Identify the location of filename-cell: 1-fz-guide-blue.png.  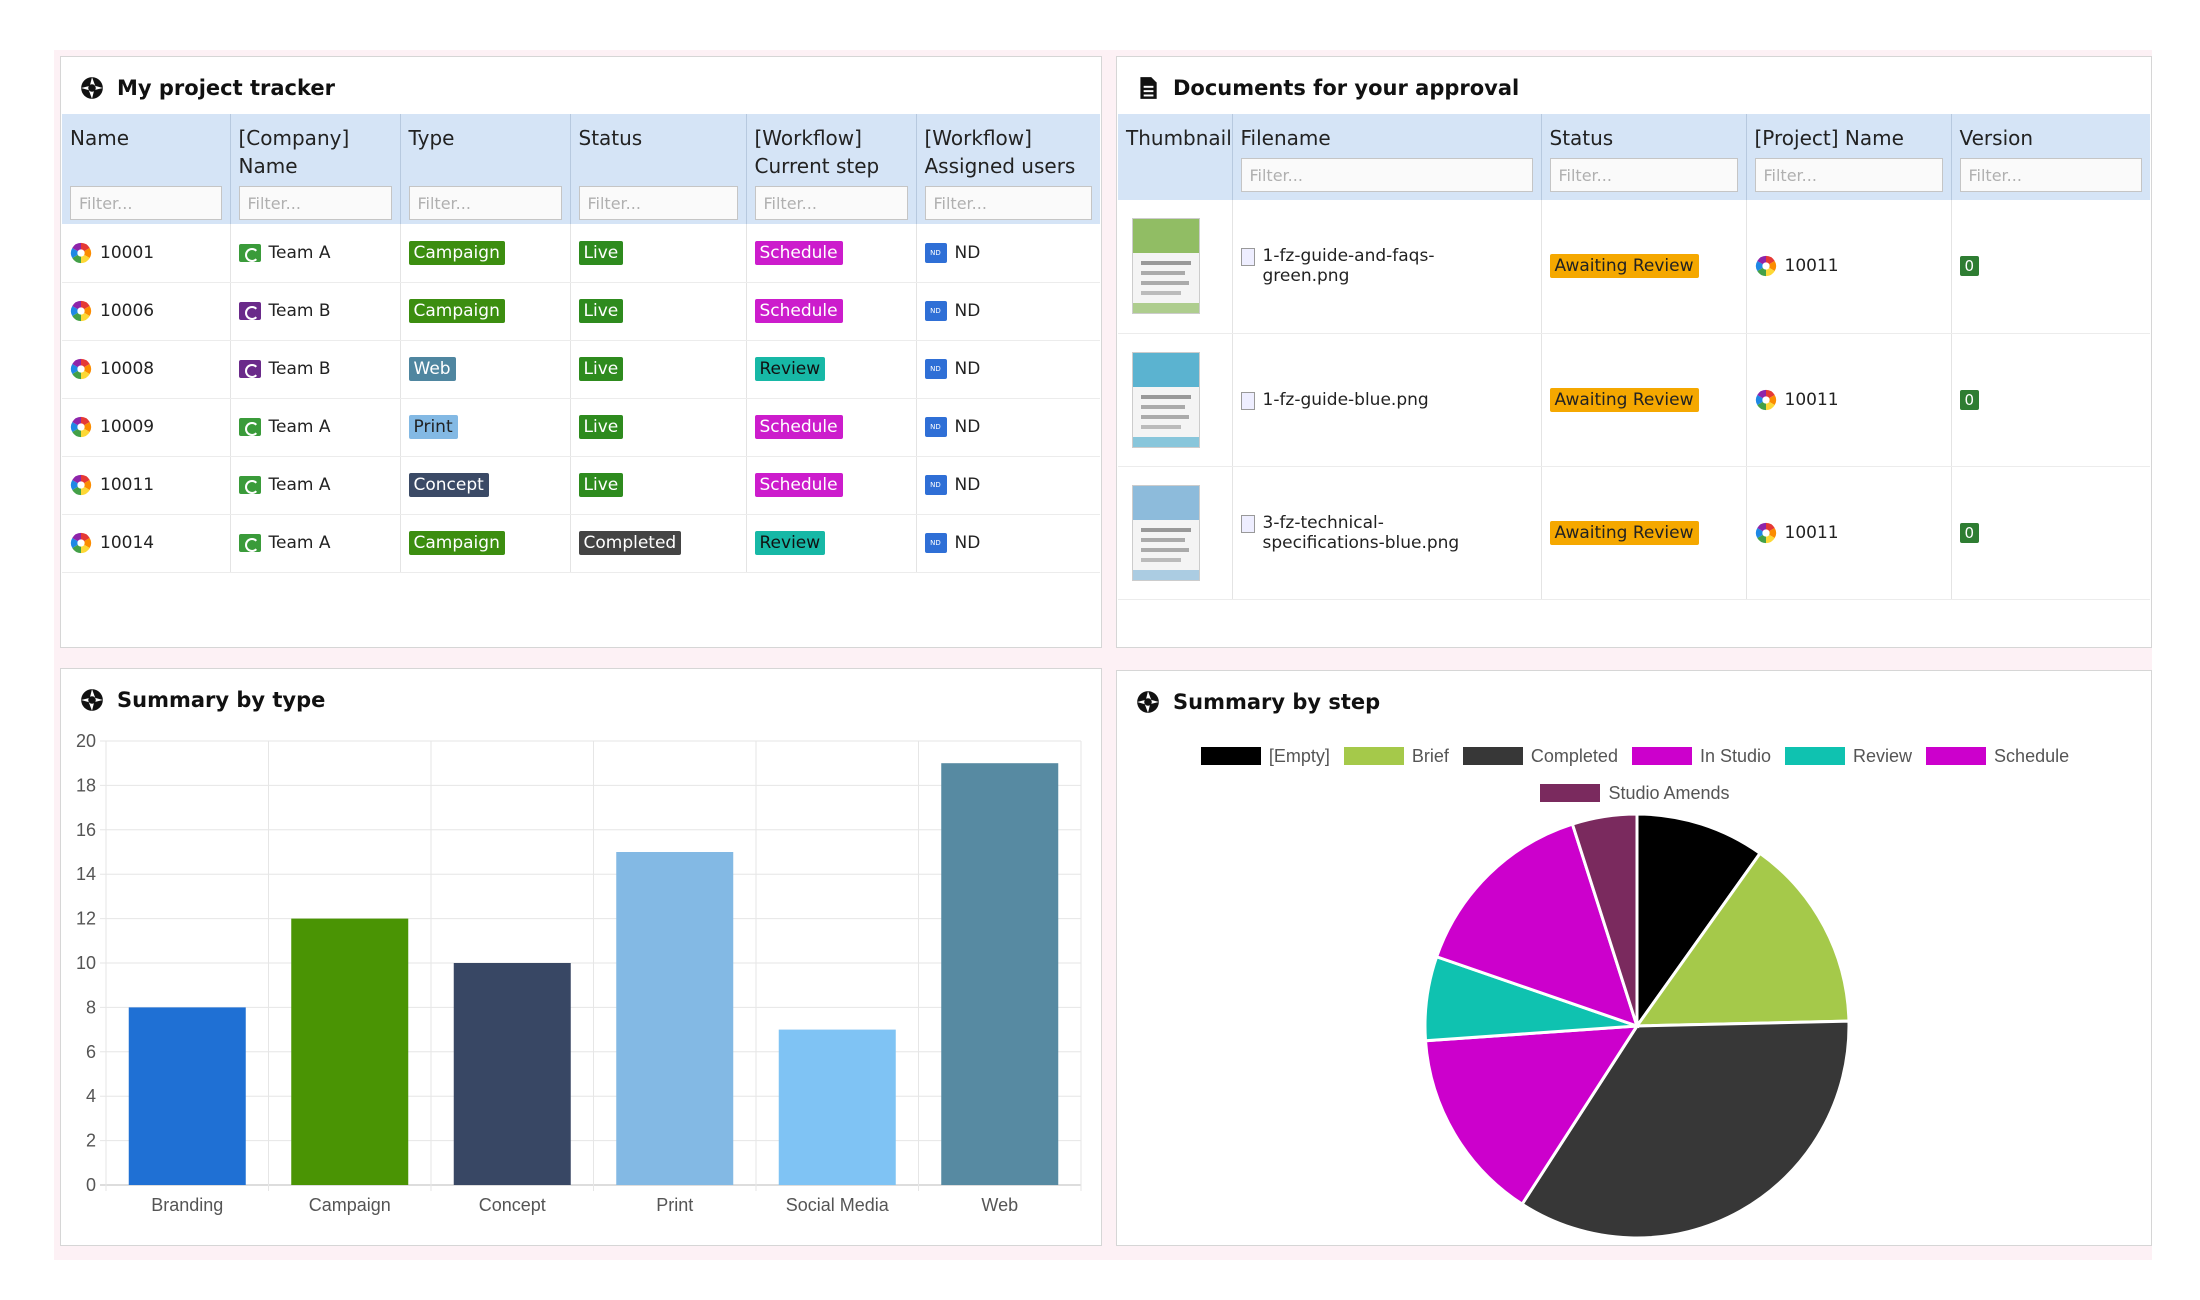
(1387, 400).